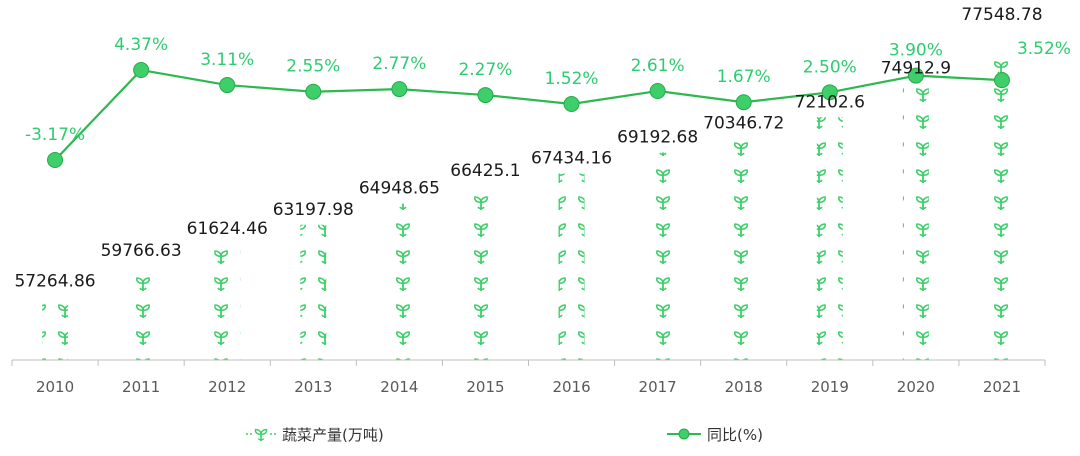 The height and width of the screenshot is (456, 1080). Describe the element at coordinates (485, 70) in the screenshot. I see `growth-value-label: 2.27%` at that location.